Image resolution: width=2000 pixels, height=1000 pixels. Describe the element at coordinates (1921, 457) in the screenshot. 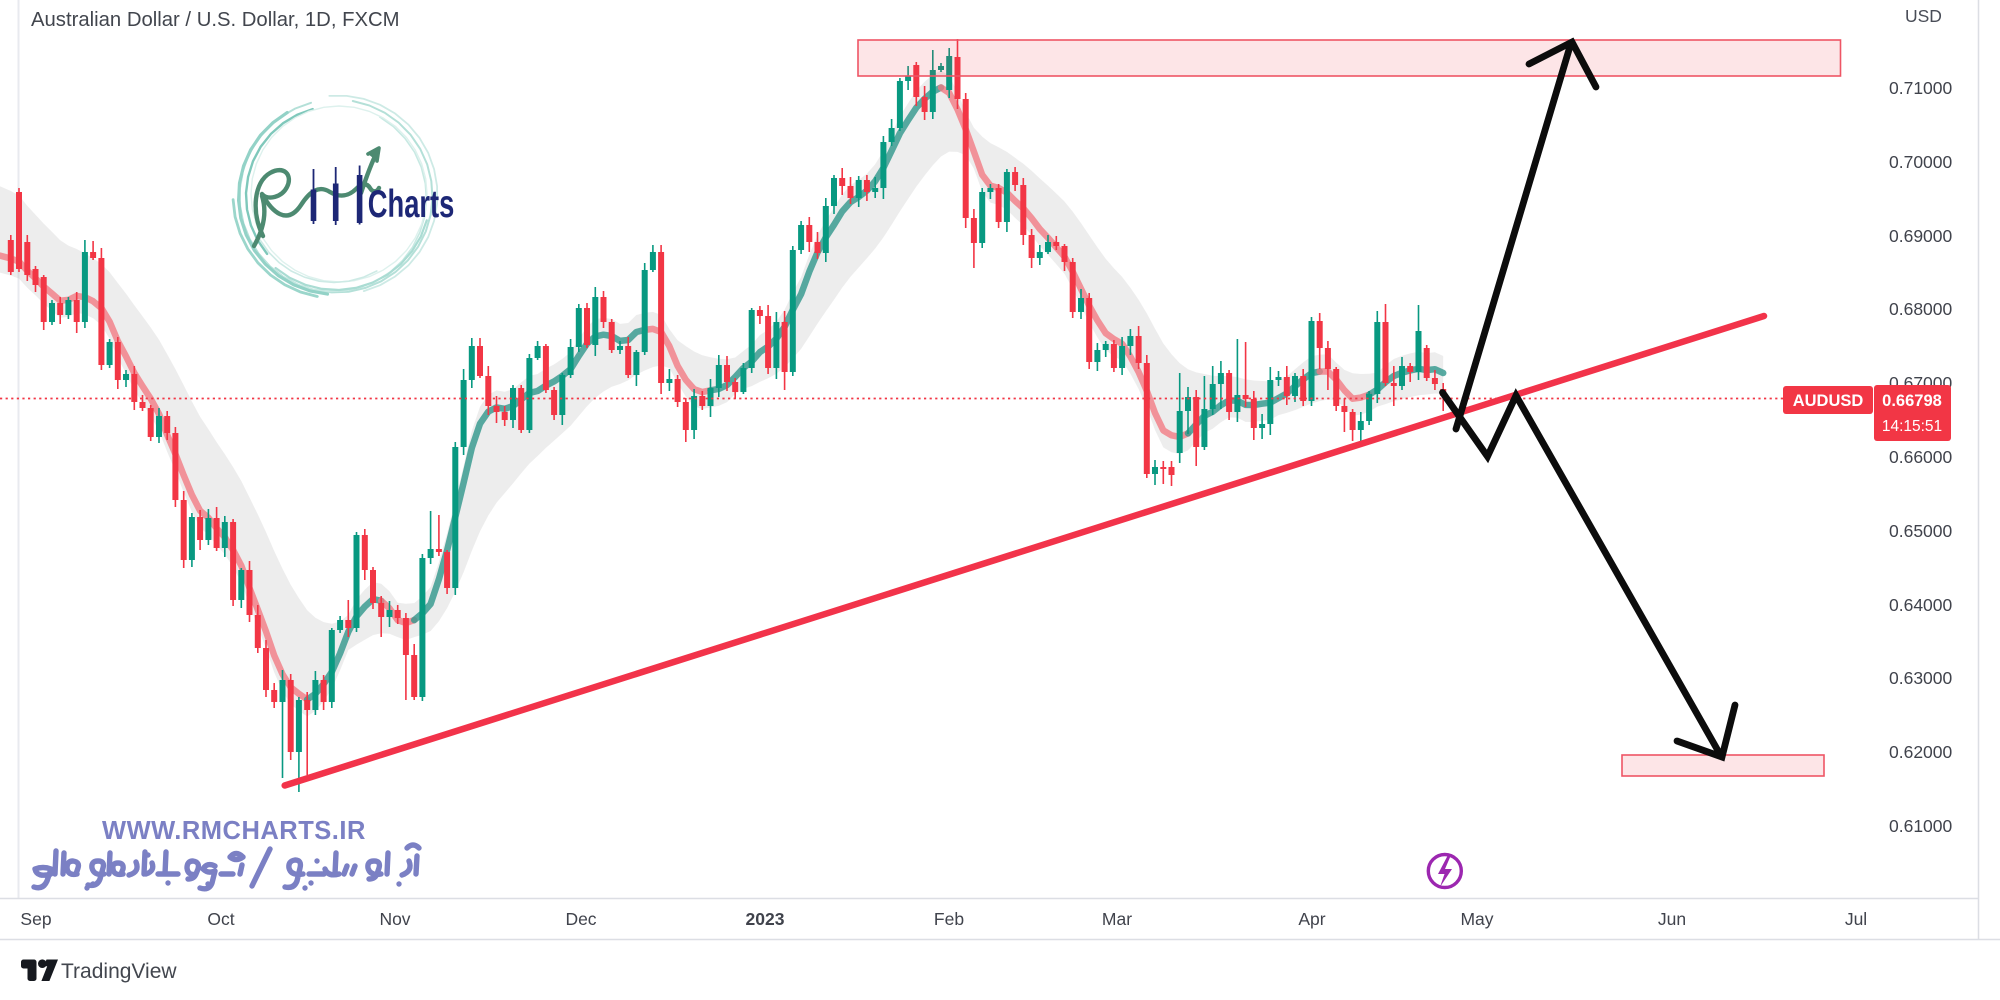

I see `svg-text: 0.66000` at that location.